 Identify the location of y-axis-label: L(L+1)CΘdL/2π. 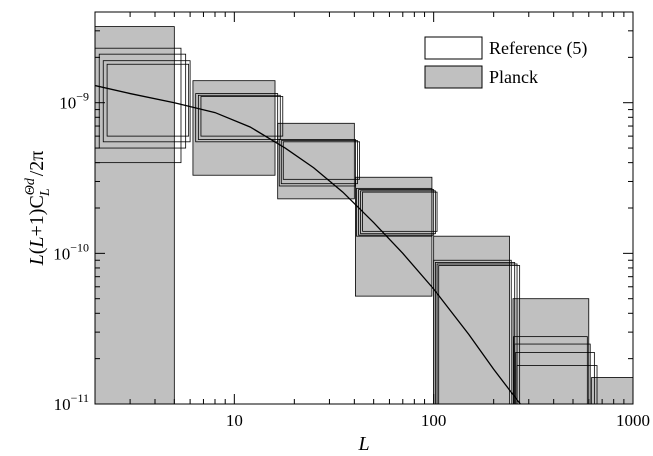
(38, 209).